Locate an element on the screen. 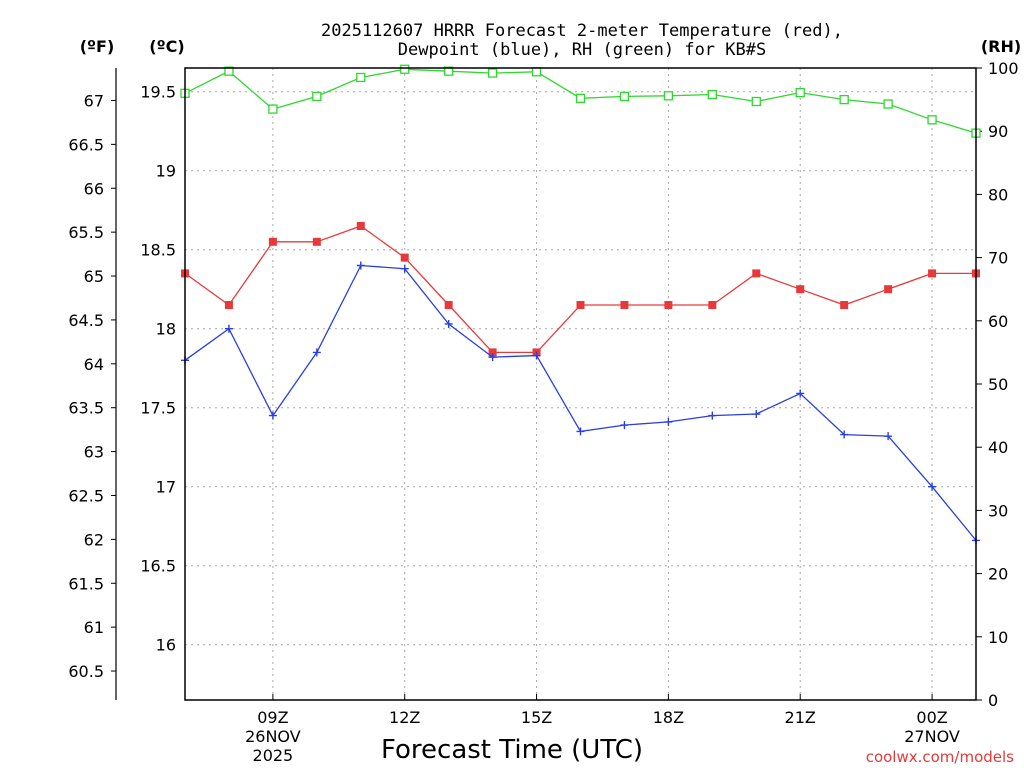  fahrenheit-tick-label: 61.5 is located at coordinates (86, 583).